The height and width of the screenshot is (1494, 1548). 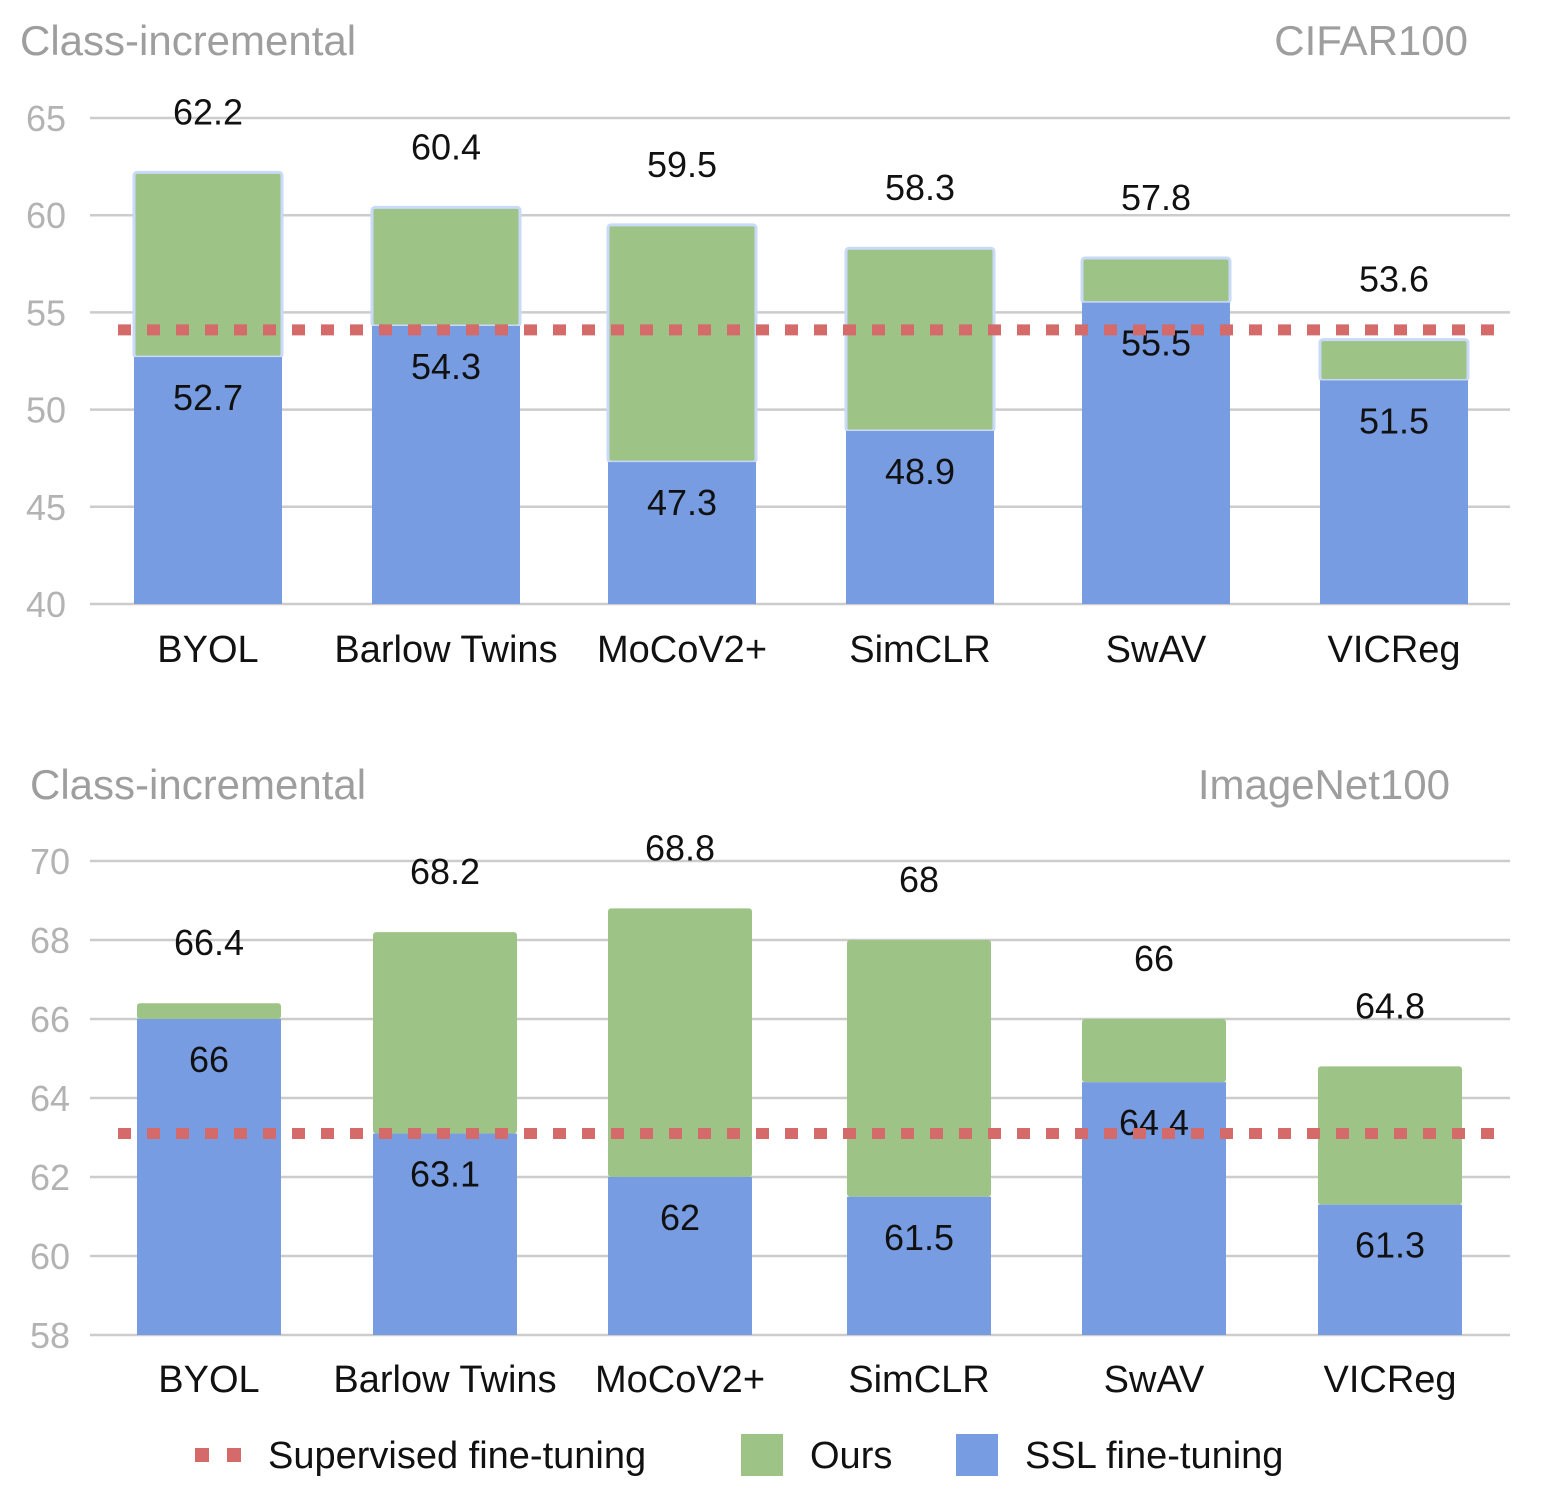 What do you see at coordinates (445, 650) in the screenshot?
I see `chart1-xtick-label: Barlow Twins` at bounding box center [445, 650].